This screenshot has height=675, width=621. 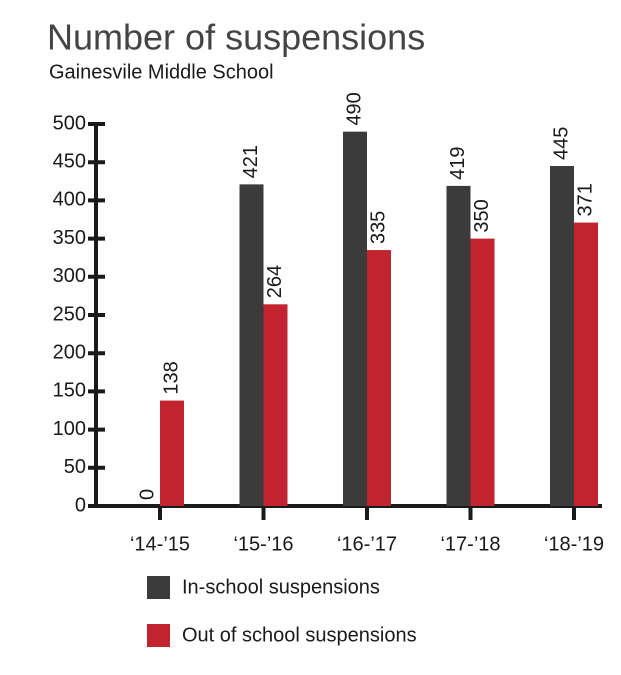 What do you see at coordinates (299, 635) in the screenshot?
I see `legend-label: Out of school suspensions` at bounding box center [299, 635].